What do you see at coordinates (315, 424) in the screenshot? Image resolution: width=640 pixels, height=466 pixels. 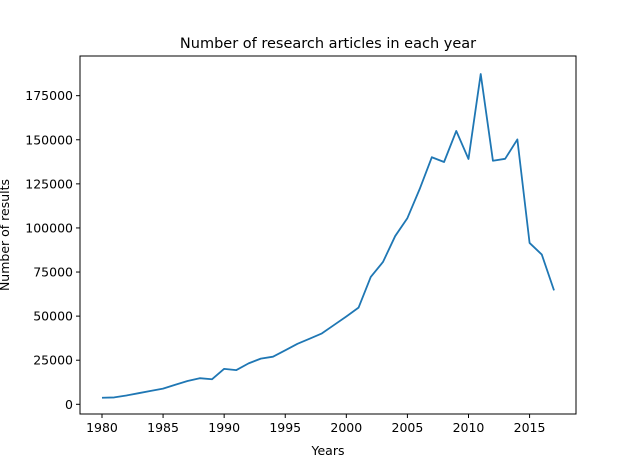 I see `x-axis-ticks: 1980 1985 1990 1995 2000 2005 2010 2015` at bounding box center [315, 424].